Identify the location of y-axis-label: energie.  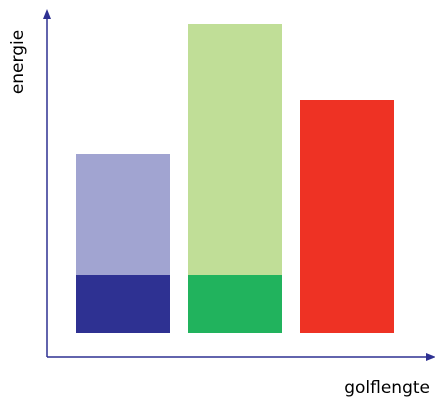
(18, 62).